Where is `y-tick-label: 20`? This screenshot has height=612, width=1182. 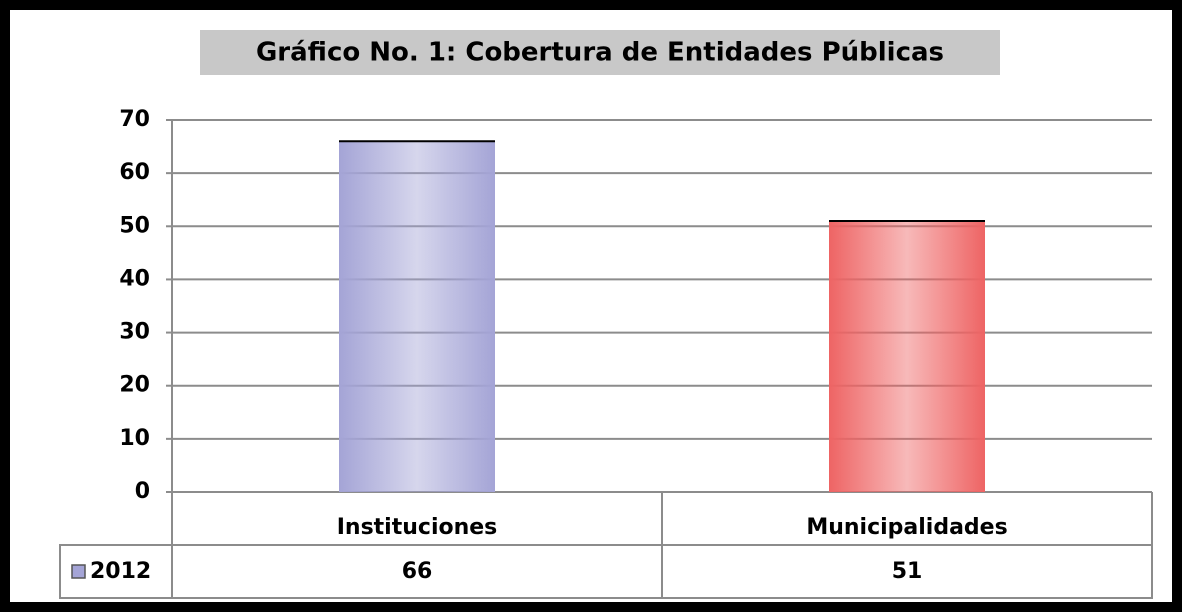 y-tick-label: 20 is located at coordinates (134, 385).